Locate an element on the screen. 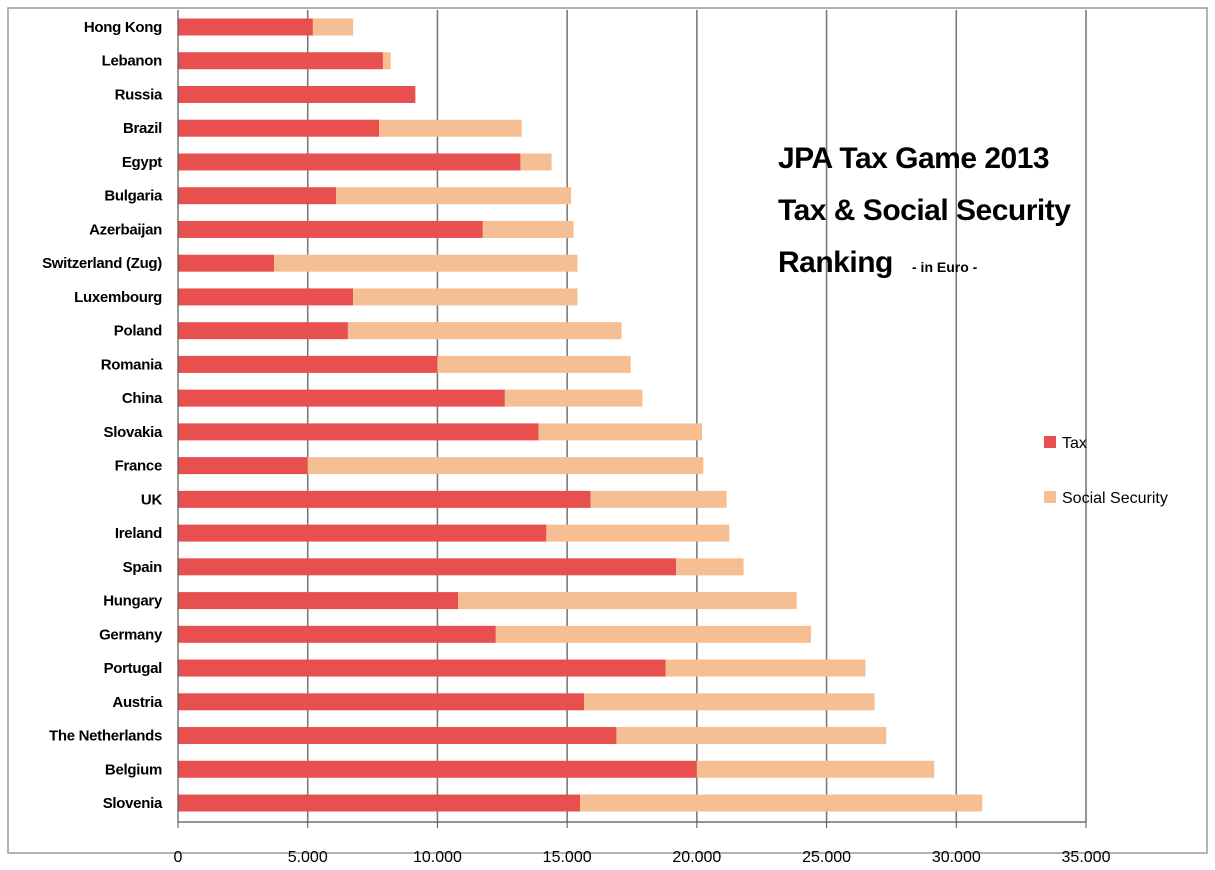 The width and height of the screenshot is (1215, 870). x-tick-label: 15.000 is located at coordinates (567, 857).